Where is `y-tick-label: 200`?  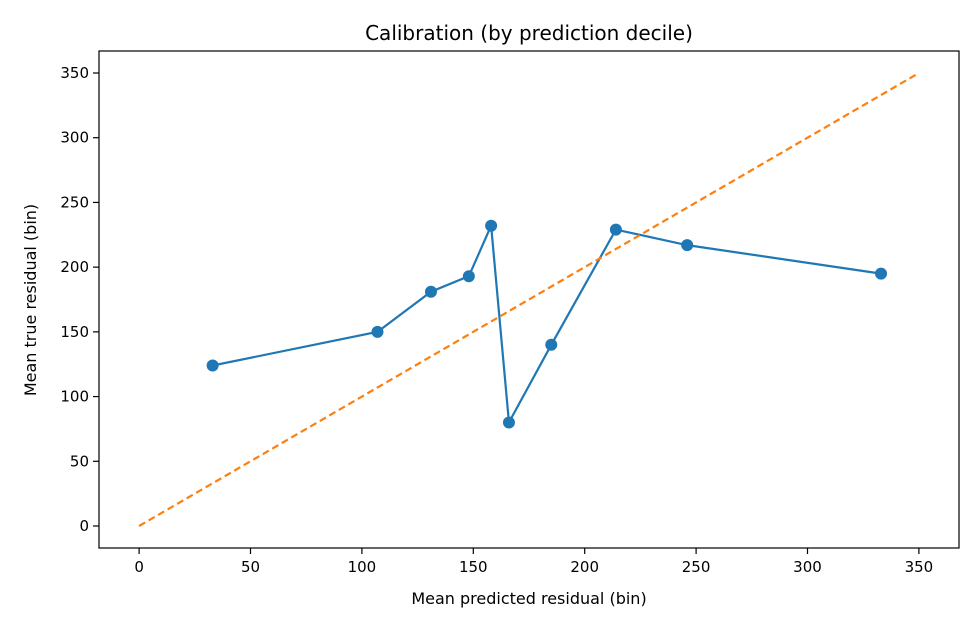
y-tick-label: 200 is located at coordinates (74, 267).